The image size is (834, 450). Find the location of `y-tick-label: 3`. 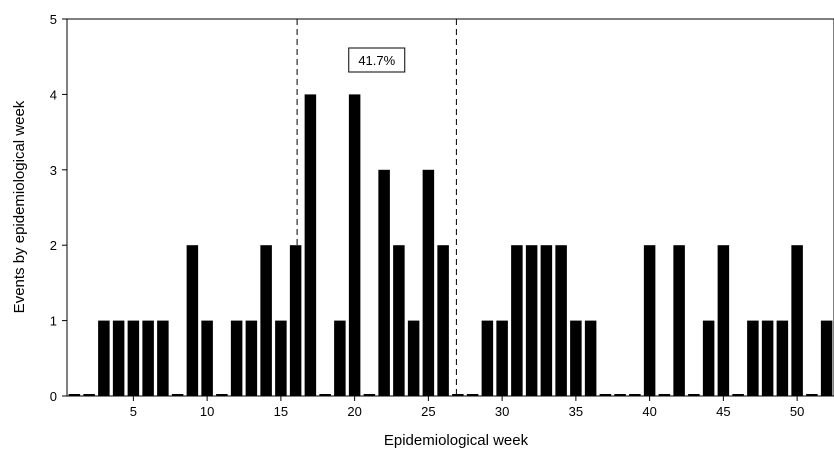

y-tick-label: 3 is located at coordinates (53, 170).